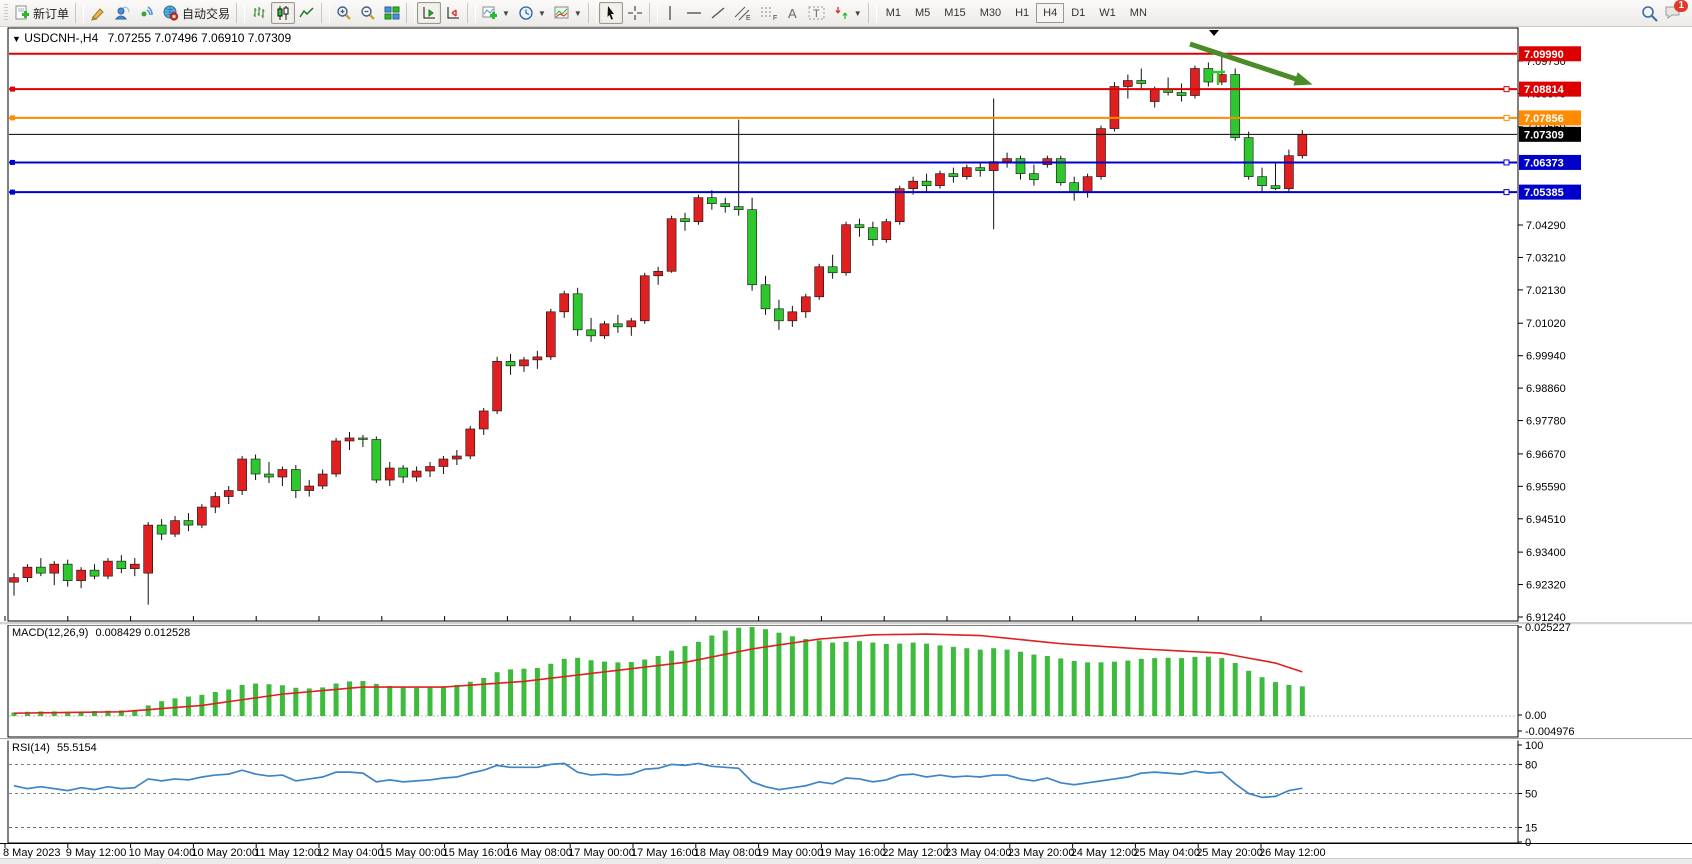  I want to click on new-order-button: 新订单, so click(41, 13).